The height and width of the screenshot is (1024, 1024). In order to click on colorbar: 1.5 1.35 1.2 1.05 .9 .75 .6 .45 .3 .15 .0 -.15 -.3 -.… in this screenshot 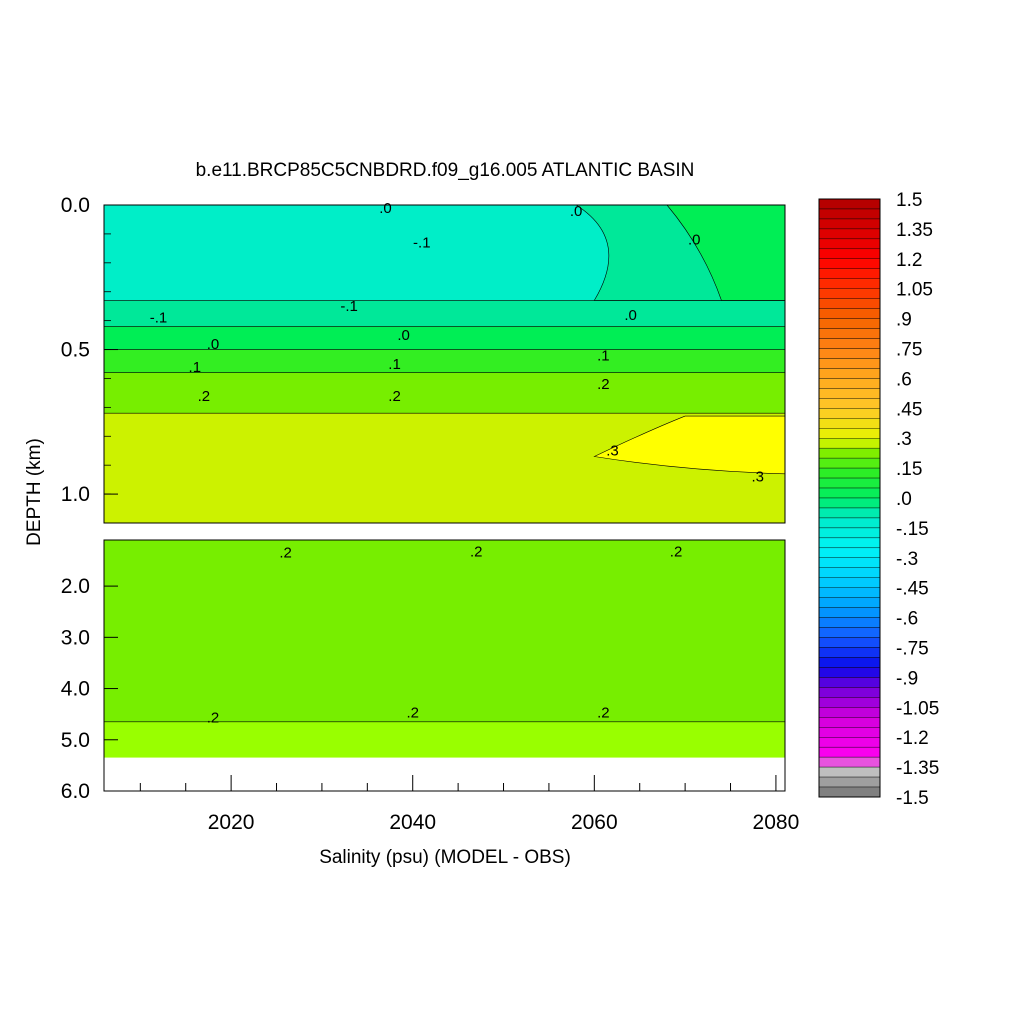, I will do `click(878, 499)`.